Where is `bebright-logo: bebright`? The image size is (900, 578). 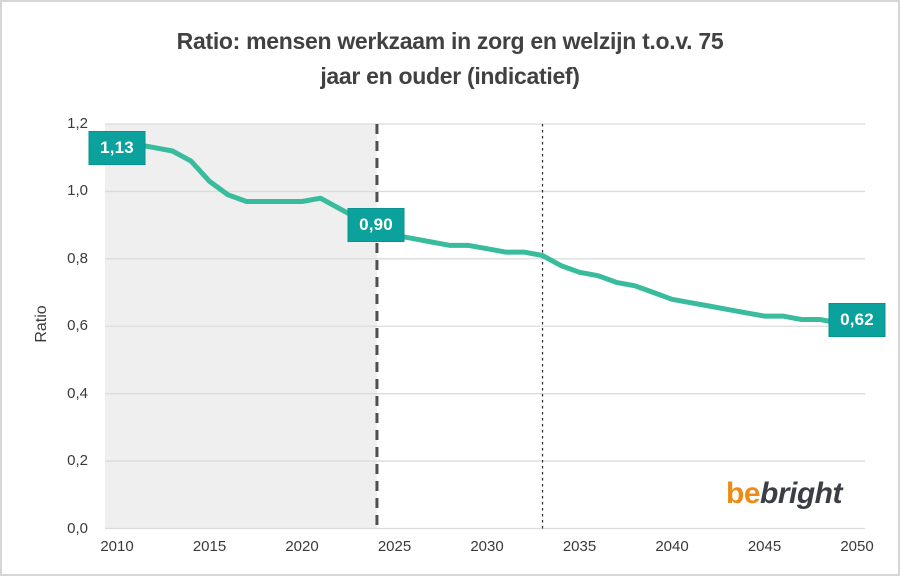
bebright-logo: bebright is located at coordinates (784, 494).